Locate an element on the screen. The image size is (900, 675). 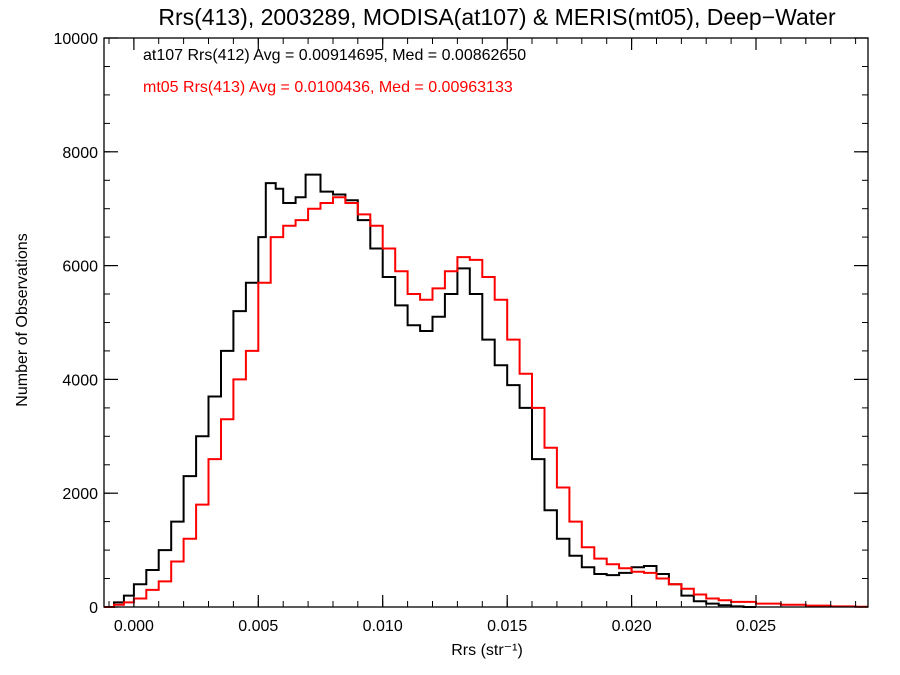
x-tick-label: 0.020 is located at coordinates (632, 626).